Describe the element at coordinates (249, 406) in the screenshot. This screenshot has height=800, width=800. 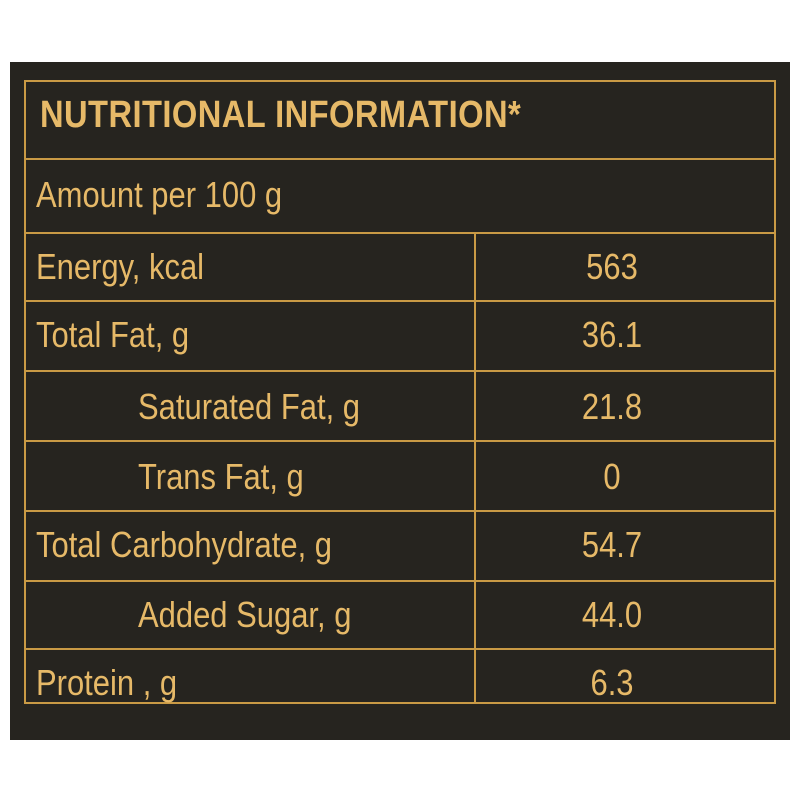
I see `row-label-saturated-fat: Saturated Fat, g` at that location.